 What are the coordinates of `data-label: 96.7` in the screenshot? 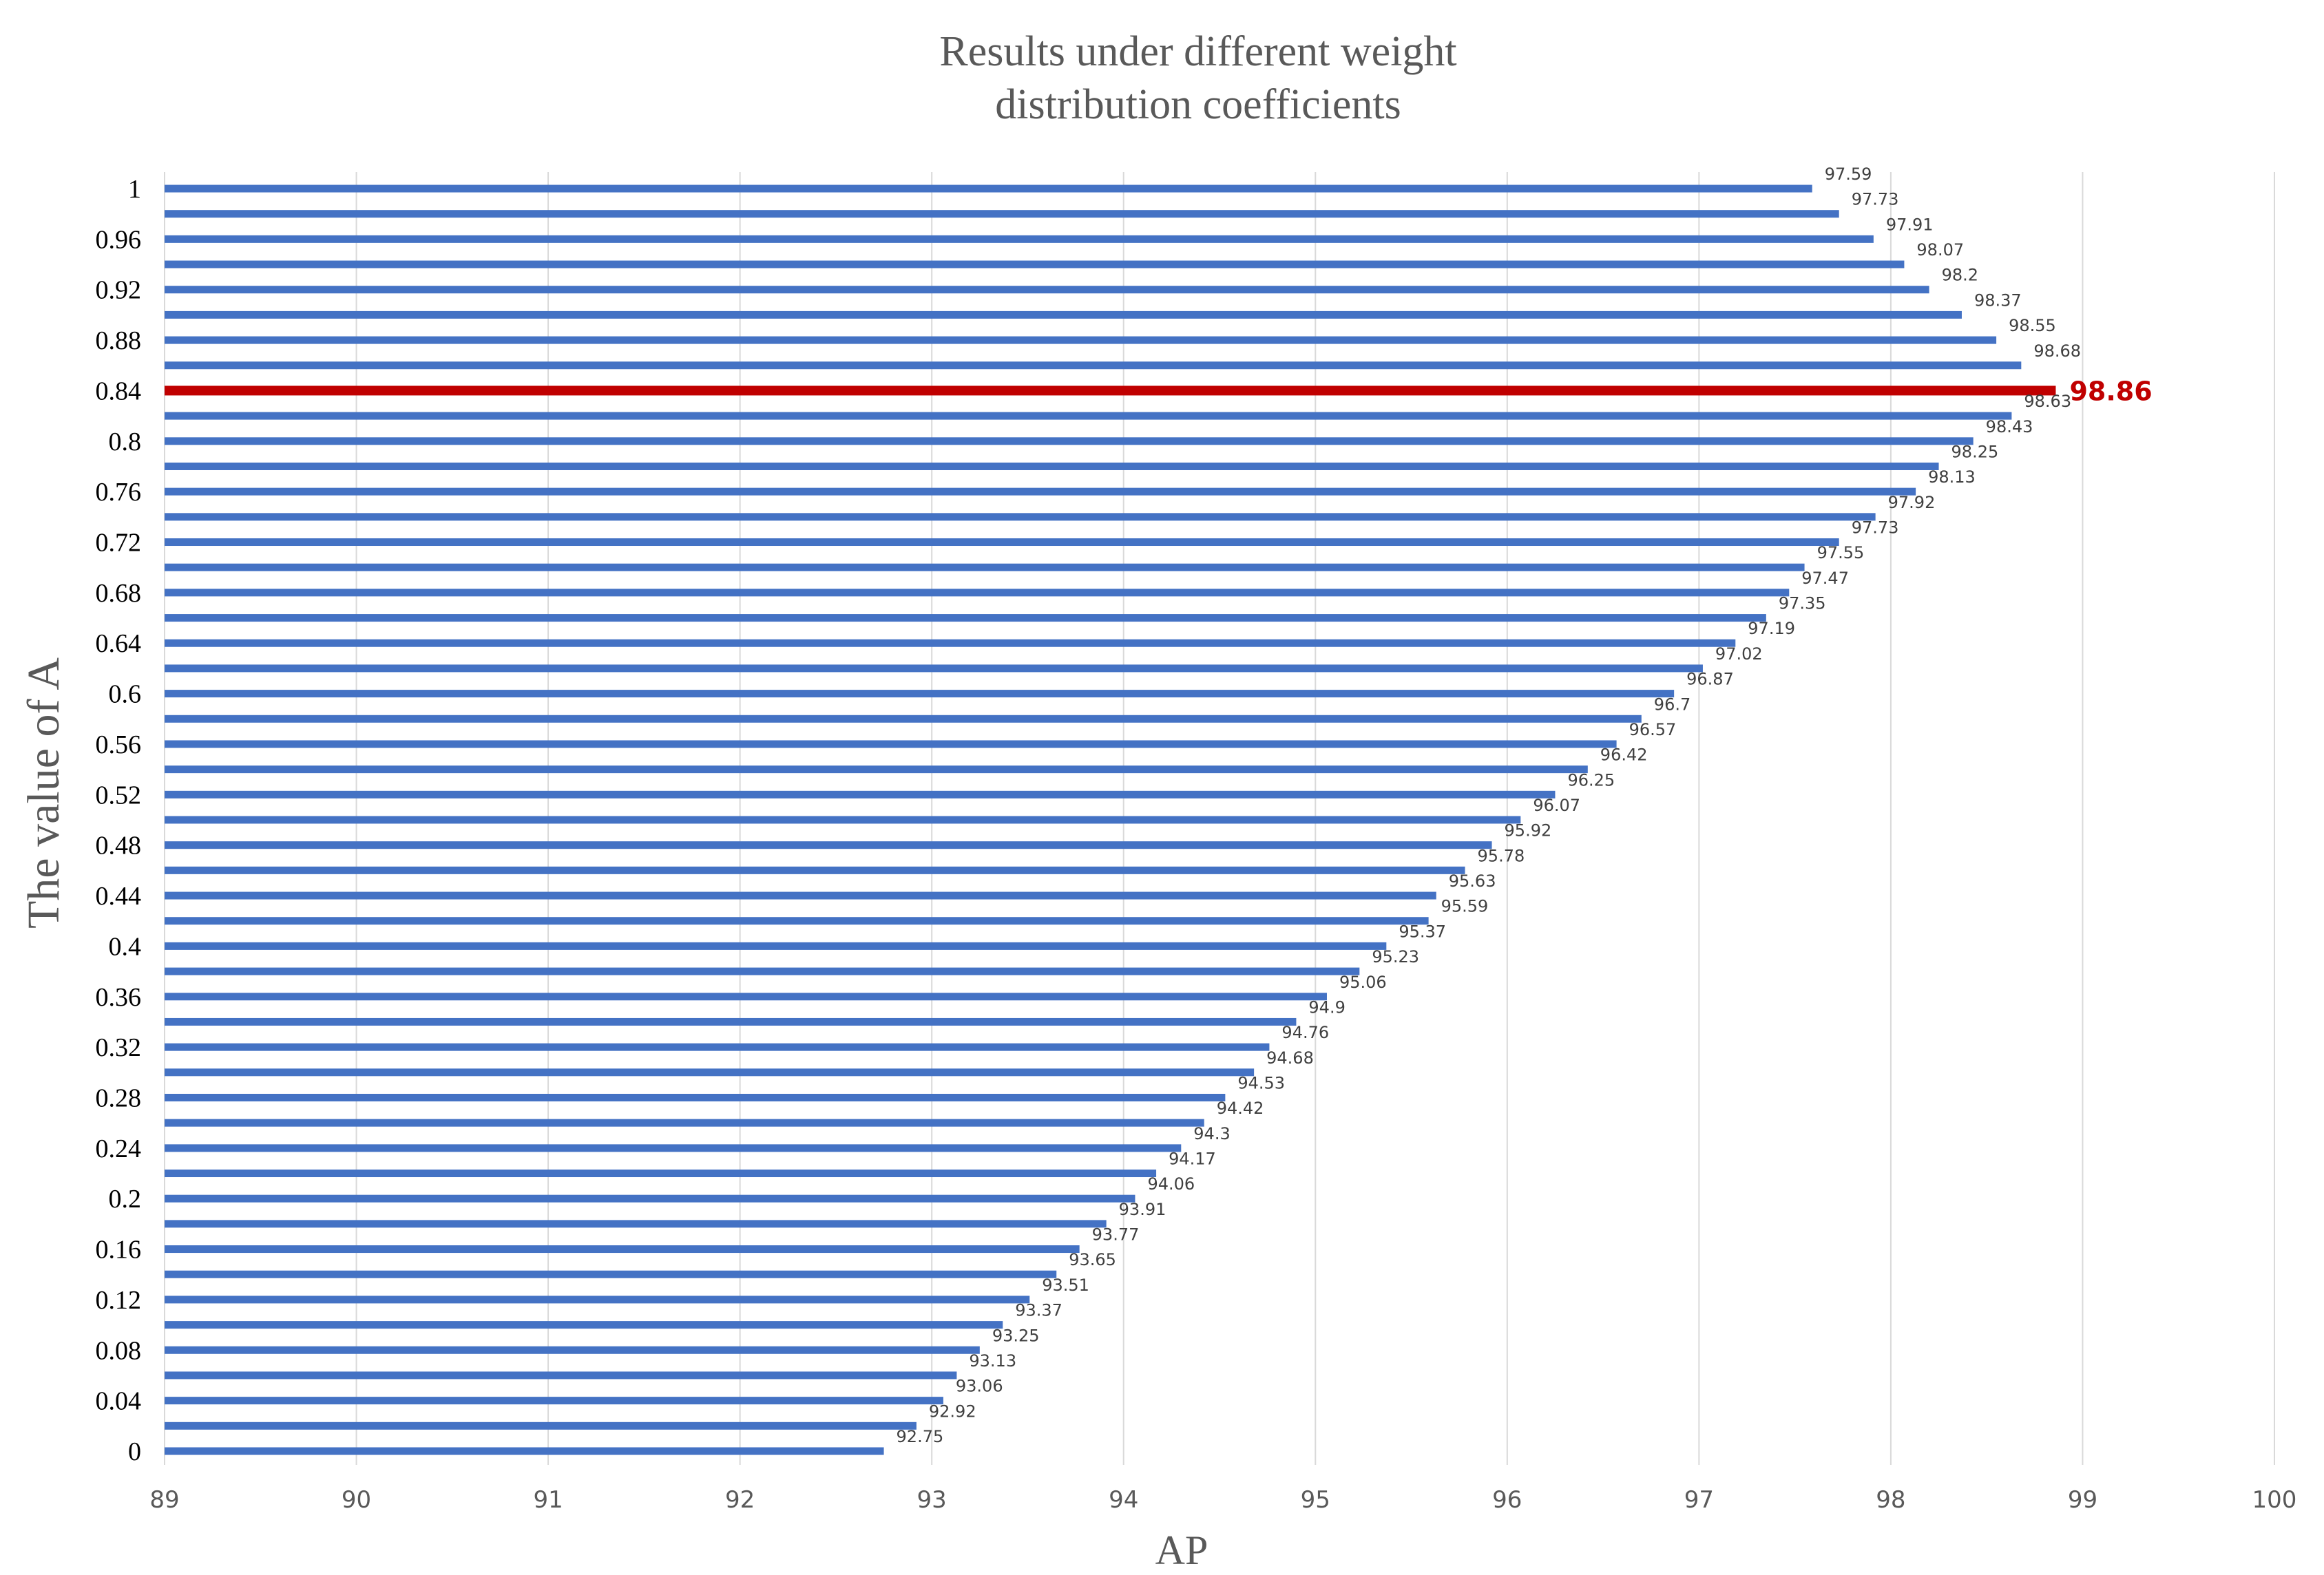 It's located at (1672, 704).